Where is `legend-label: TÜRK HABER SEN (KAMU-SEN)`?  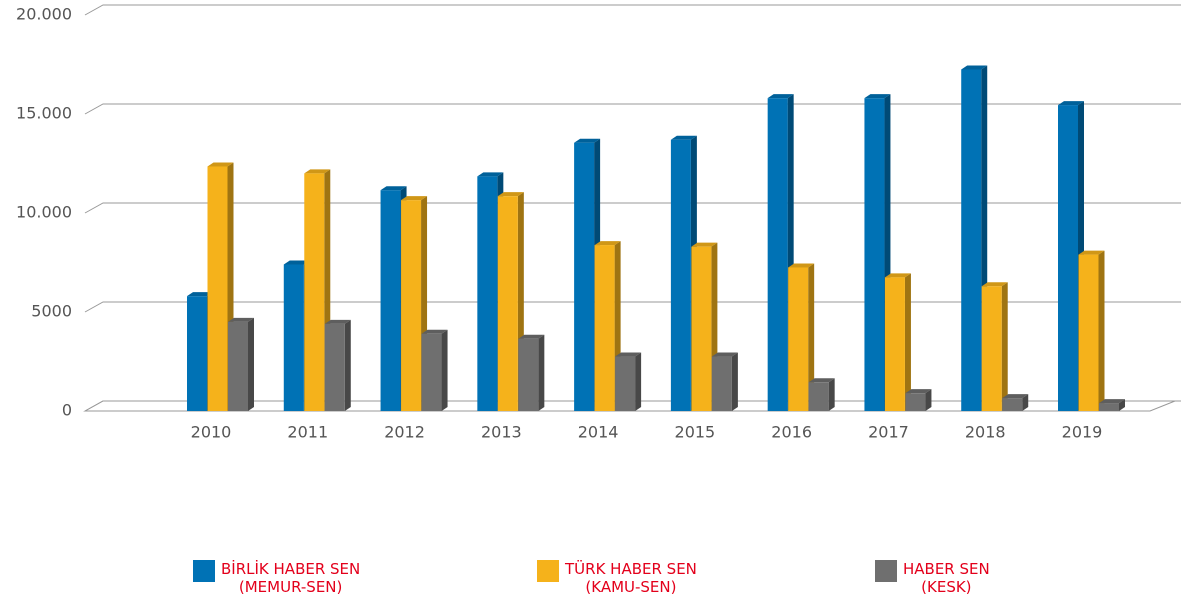
legend-label: TÜRK HABER SEN (KAMU-SEN) is located at coordinates (631, 578).